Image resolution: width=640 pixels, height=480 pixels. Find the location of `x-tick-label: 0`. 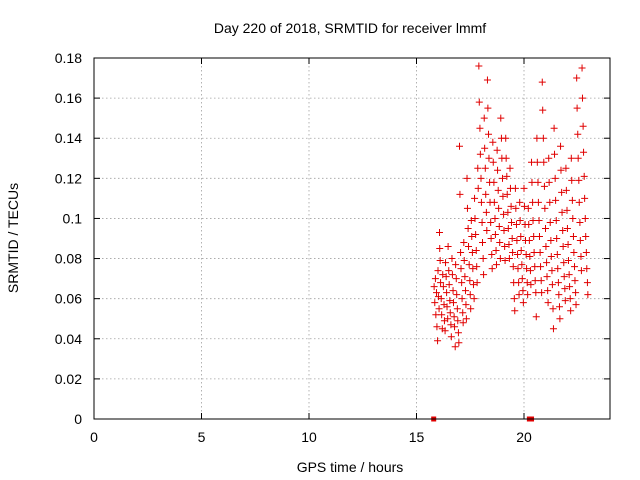

x-tick-label: 0 is located at coordinates (94, 437).